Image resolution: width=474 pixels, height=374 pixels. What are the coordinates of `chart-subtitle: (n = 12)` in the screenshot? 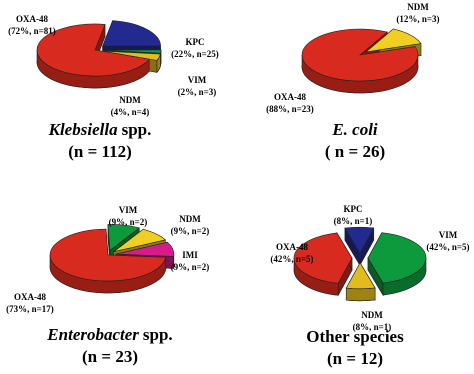 It's located at (355, 358).